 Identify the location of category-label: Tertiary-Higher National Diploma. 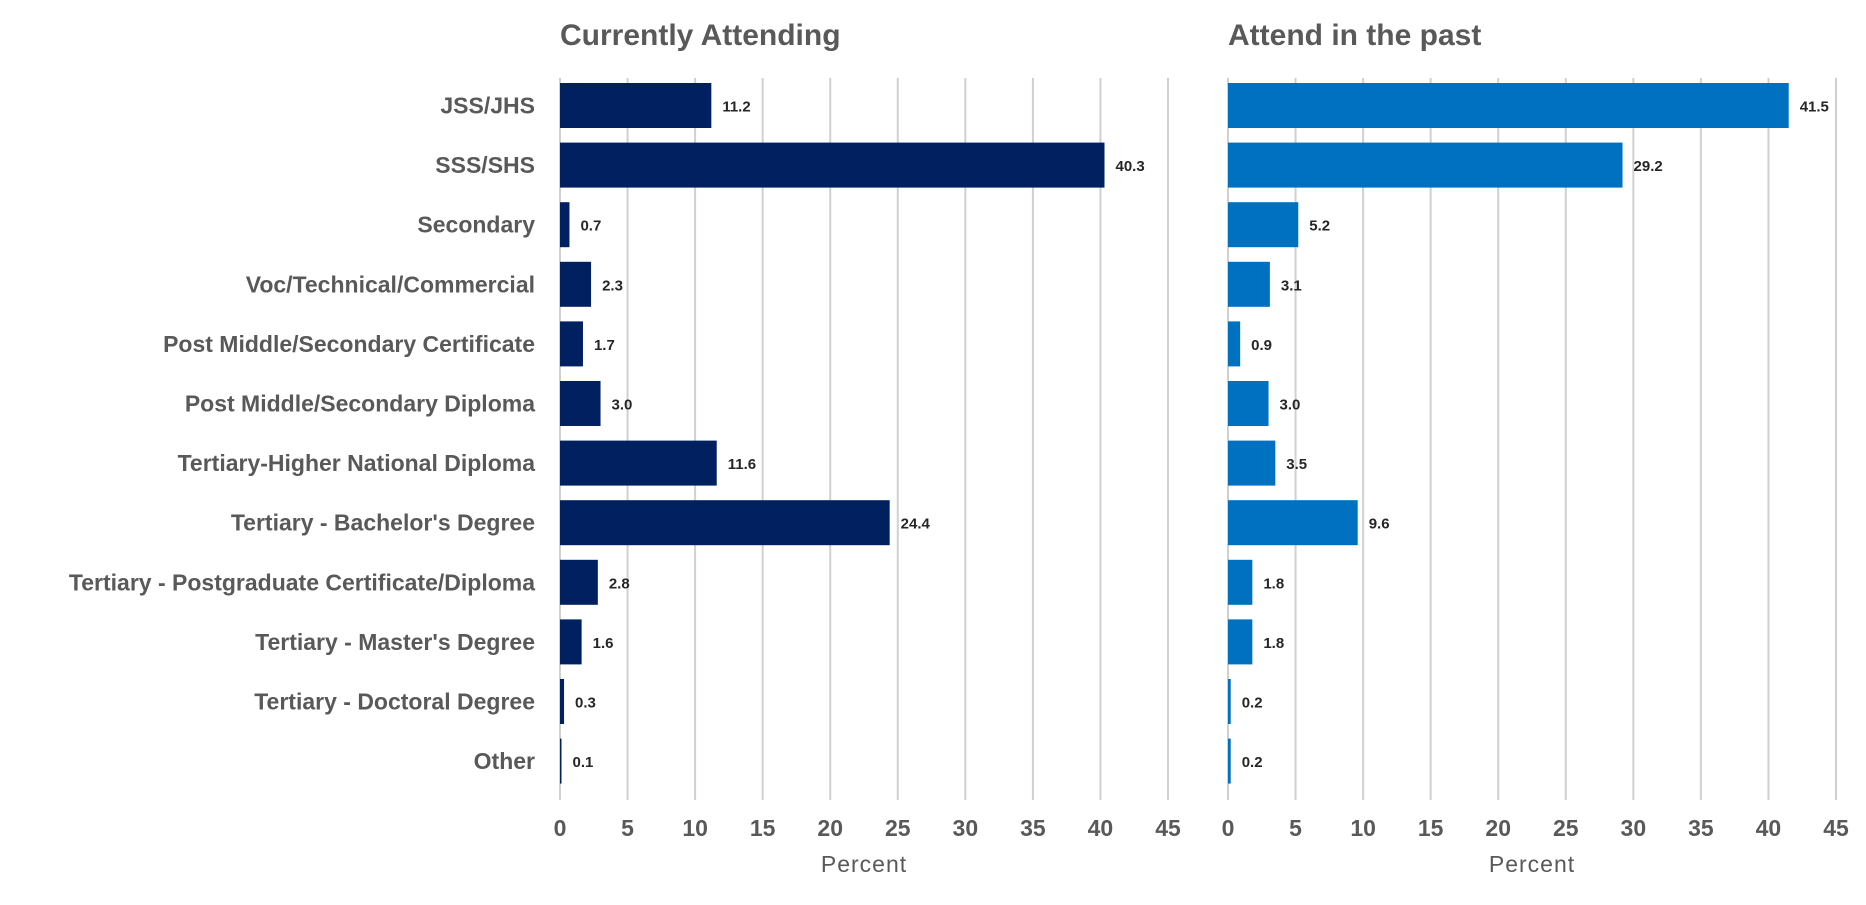
(357, 463).